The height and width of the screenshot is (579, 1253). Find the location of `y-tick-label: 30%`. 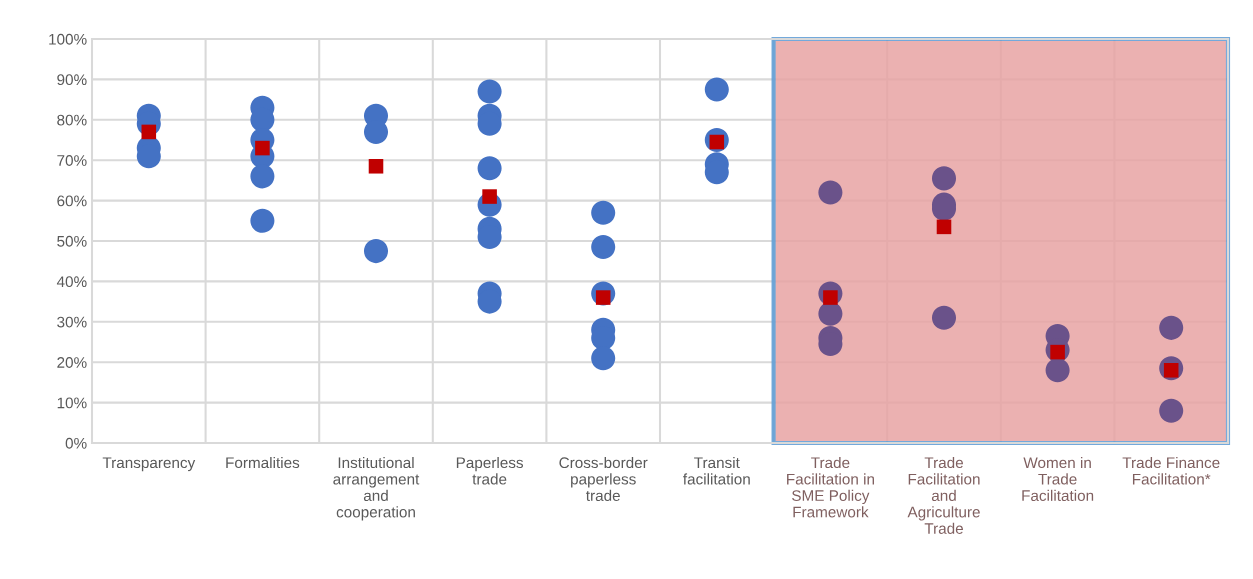

y-tick-label: 30% is located at coordinates (72, 322).